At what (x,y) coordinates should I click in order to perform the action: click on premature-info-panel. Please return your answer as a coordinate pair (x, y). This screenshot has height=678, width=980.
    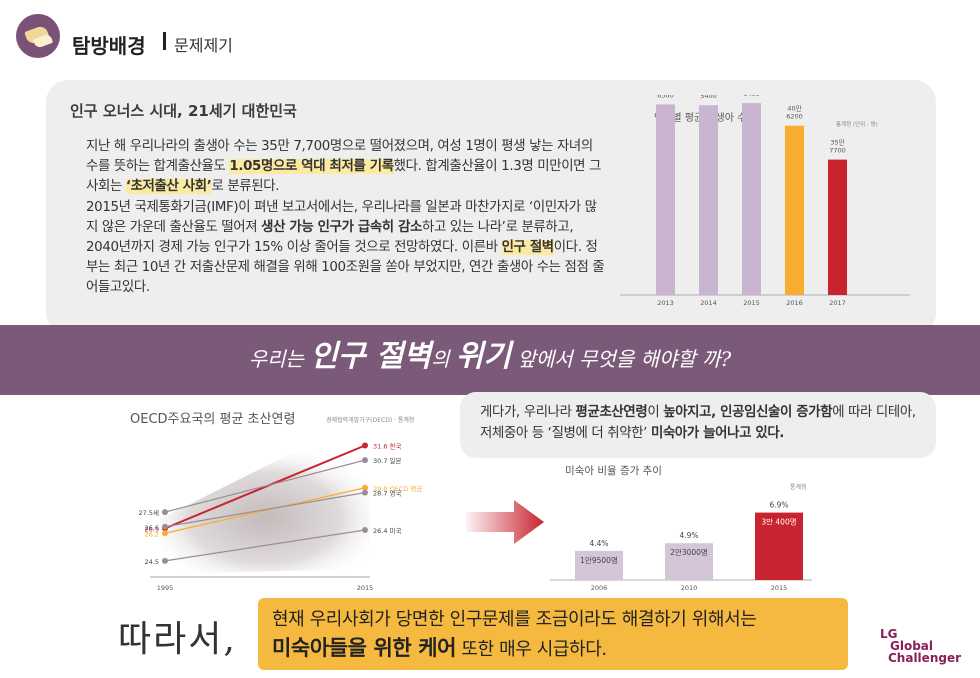
    Looking at the image, I should click on (698, 425).